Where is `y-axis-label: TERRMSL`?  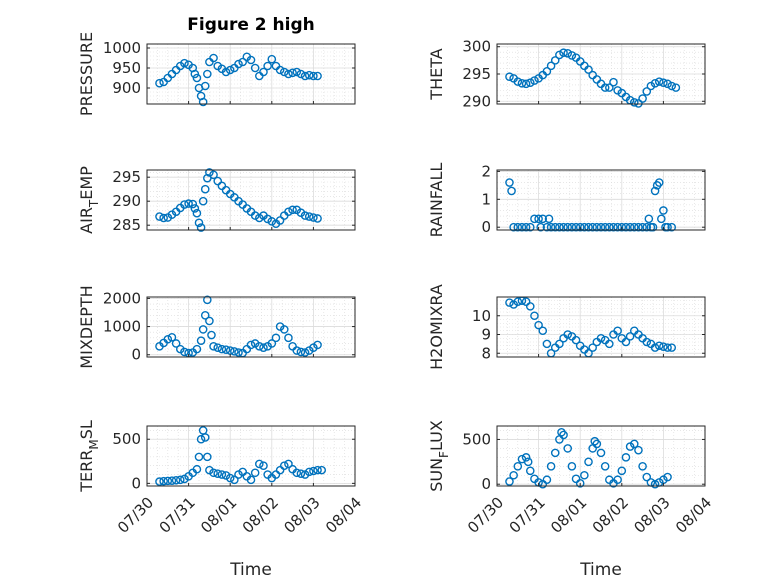
y-axis-label: TERRMSL is located at coordinates (89, 456).